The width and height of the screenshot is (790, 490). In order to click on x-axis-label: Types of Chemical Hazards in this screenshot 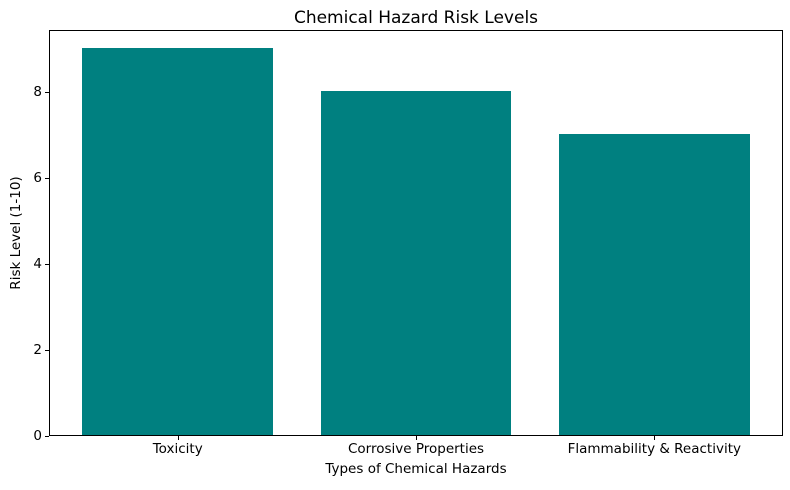, I will do `click(416, 469)`.